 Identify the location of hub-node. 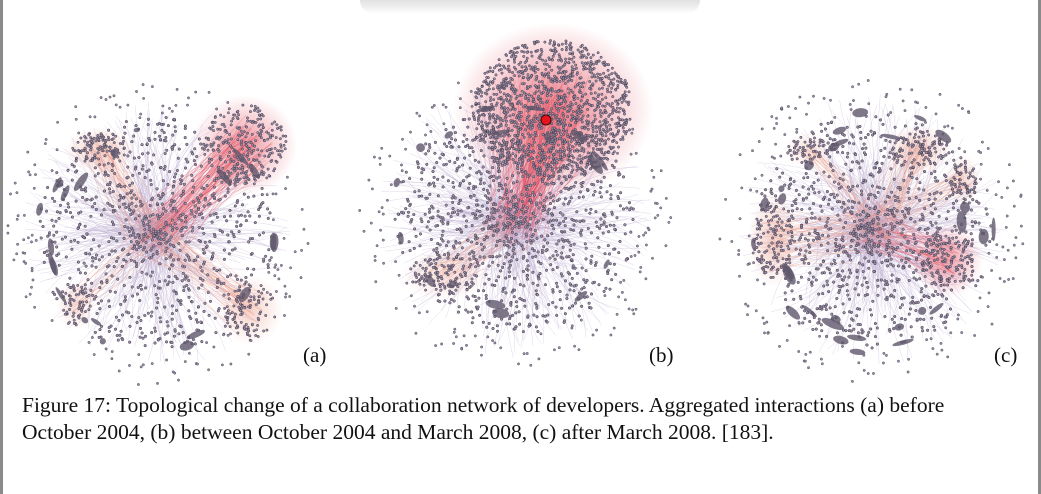
(546, 120).